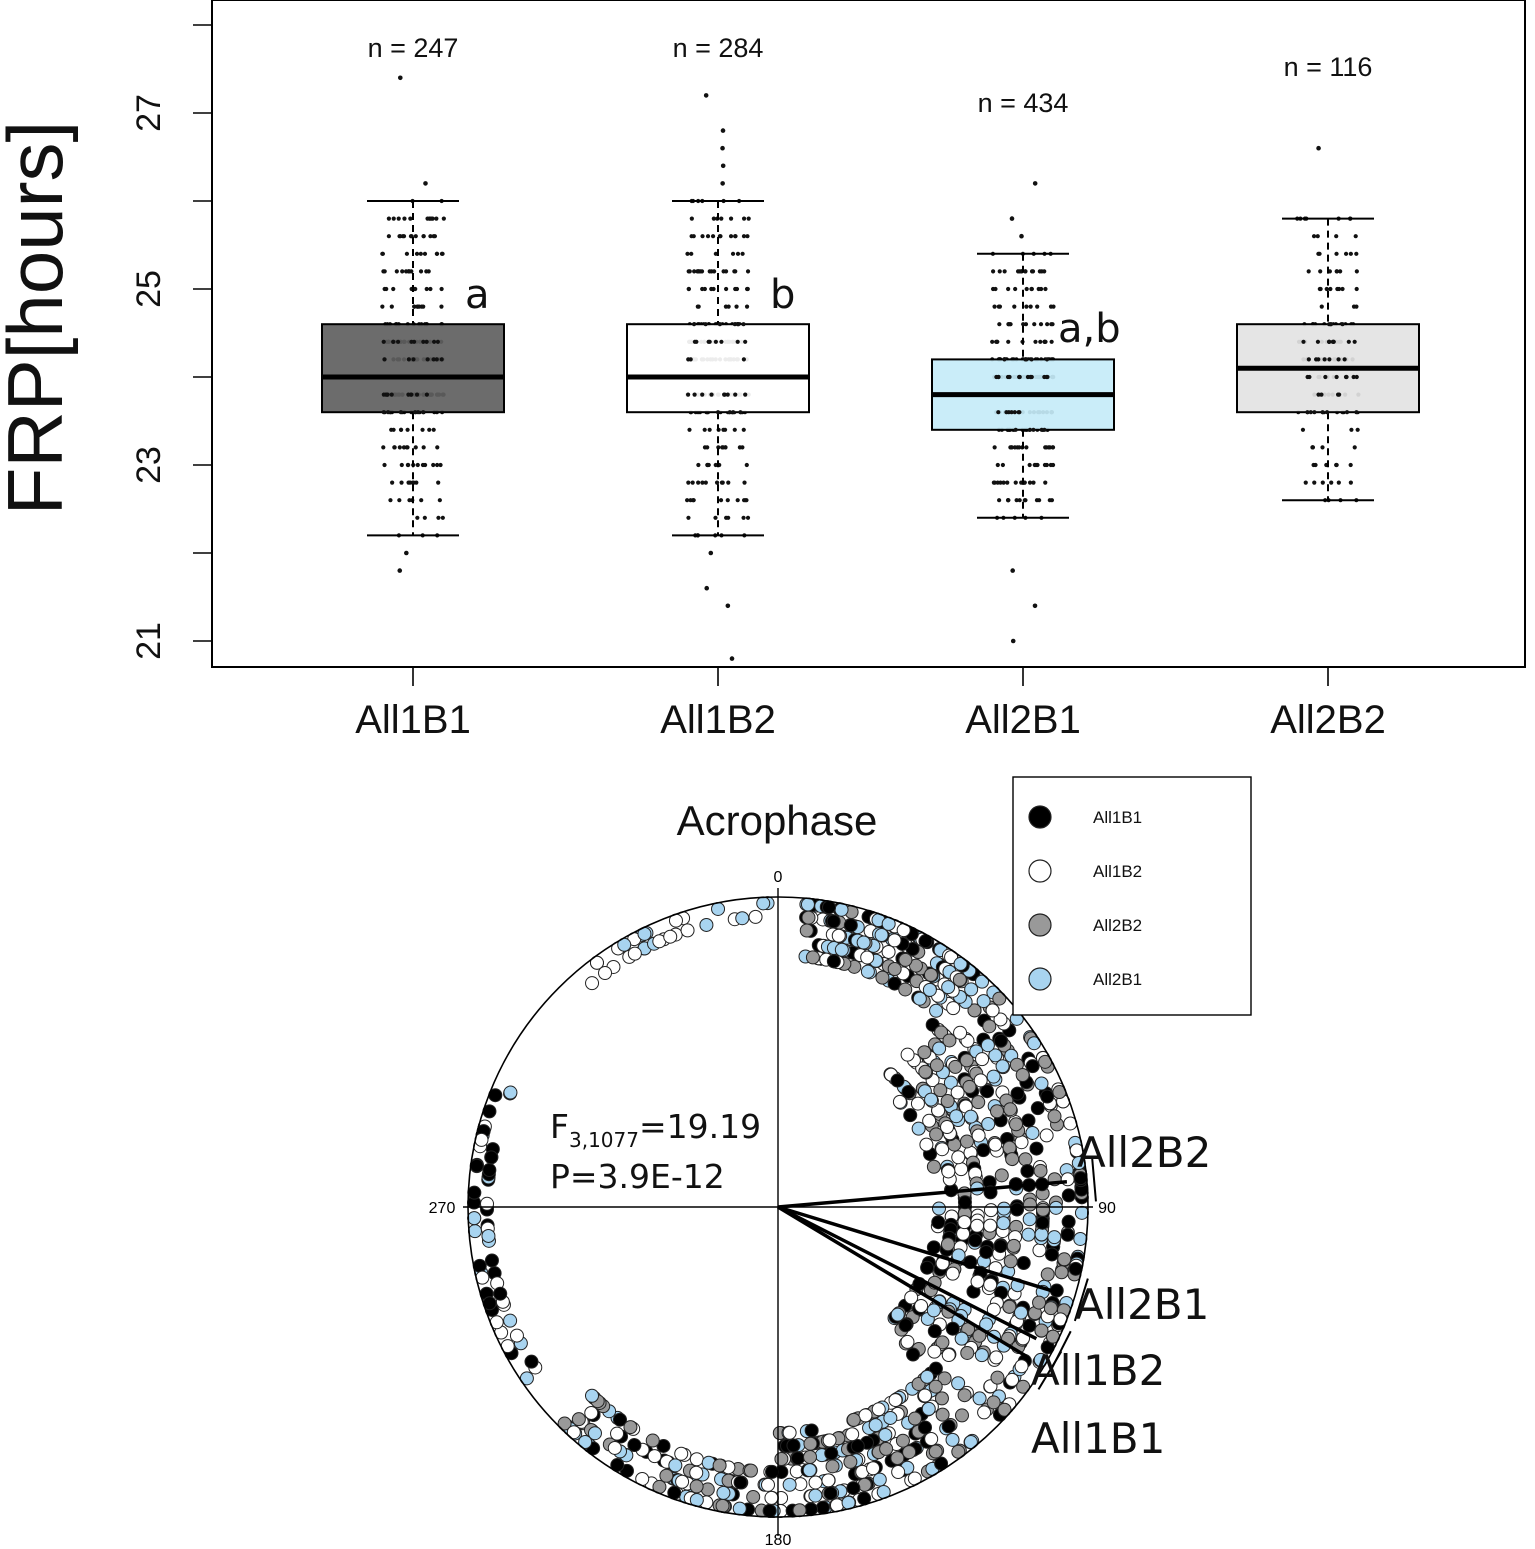 This screenshot has width=1535, height=1549. I want to click on legend-marker-All2B1, so click(1040, 979).